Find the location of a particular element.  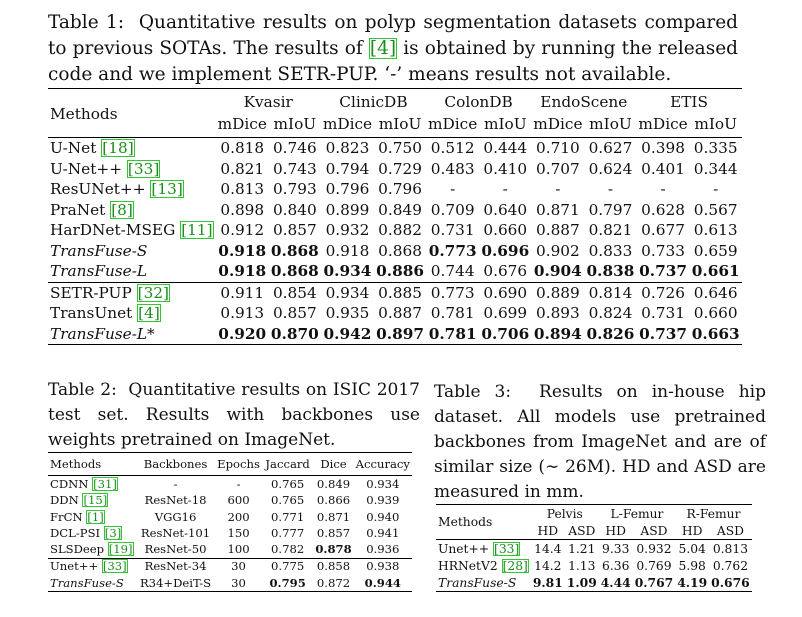

table1-value-cell: 0.707 is located at coordinates (557, 168).